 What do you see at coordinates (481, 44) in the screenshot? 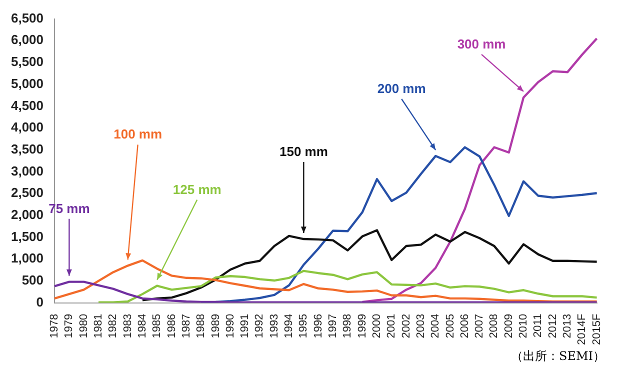
I see `annotation: 300 mm` at bounding box center [481, 44].